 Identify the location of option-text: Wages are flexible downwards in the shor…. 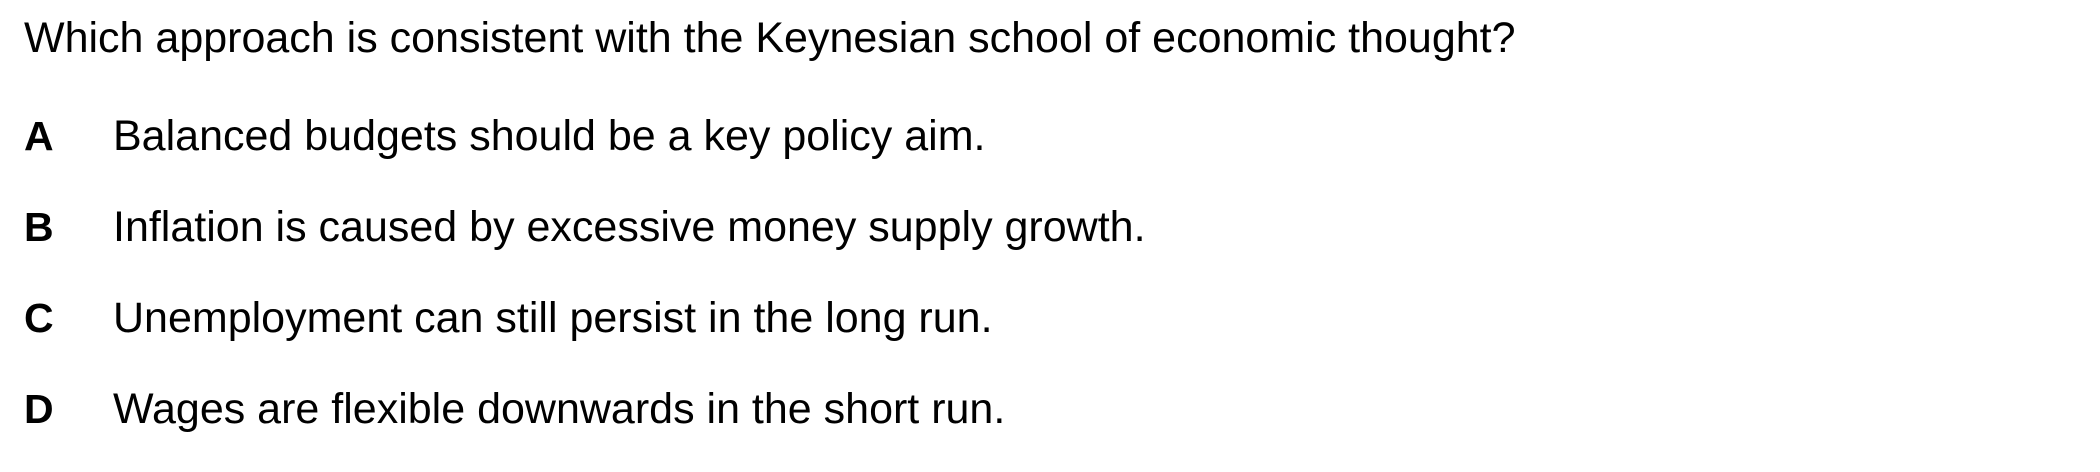
(559, 409).